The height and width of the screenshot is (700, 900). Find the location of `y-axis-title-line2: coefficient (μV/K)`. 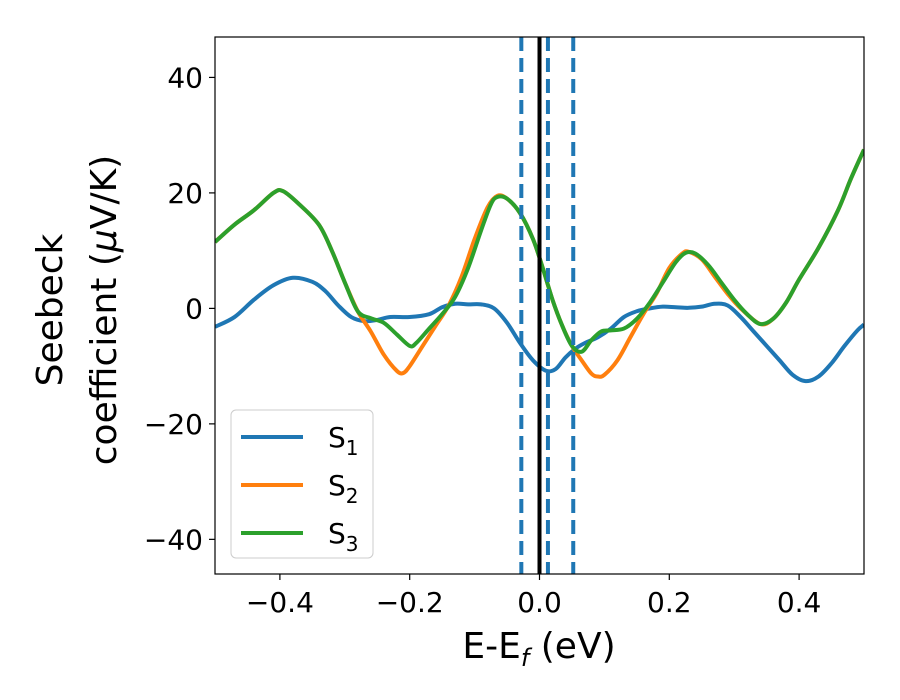

y-axis-title-line2: coefficient (μV/K) is located at coordinates (104, 310).